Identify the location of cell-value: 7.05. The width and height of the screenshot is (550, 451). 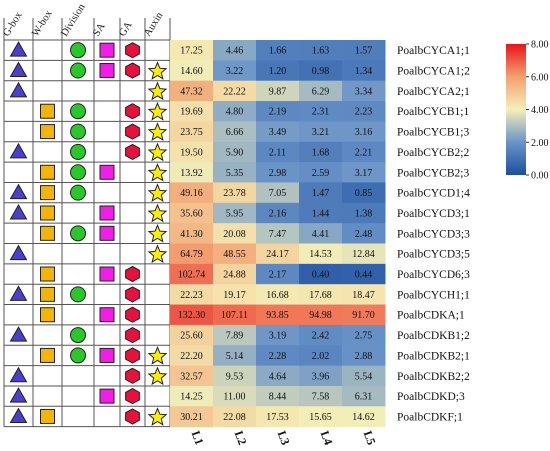
(278, 193).